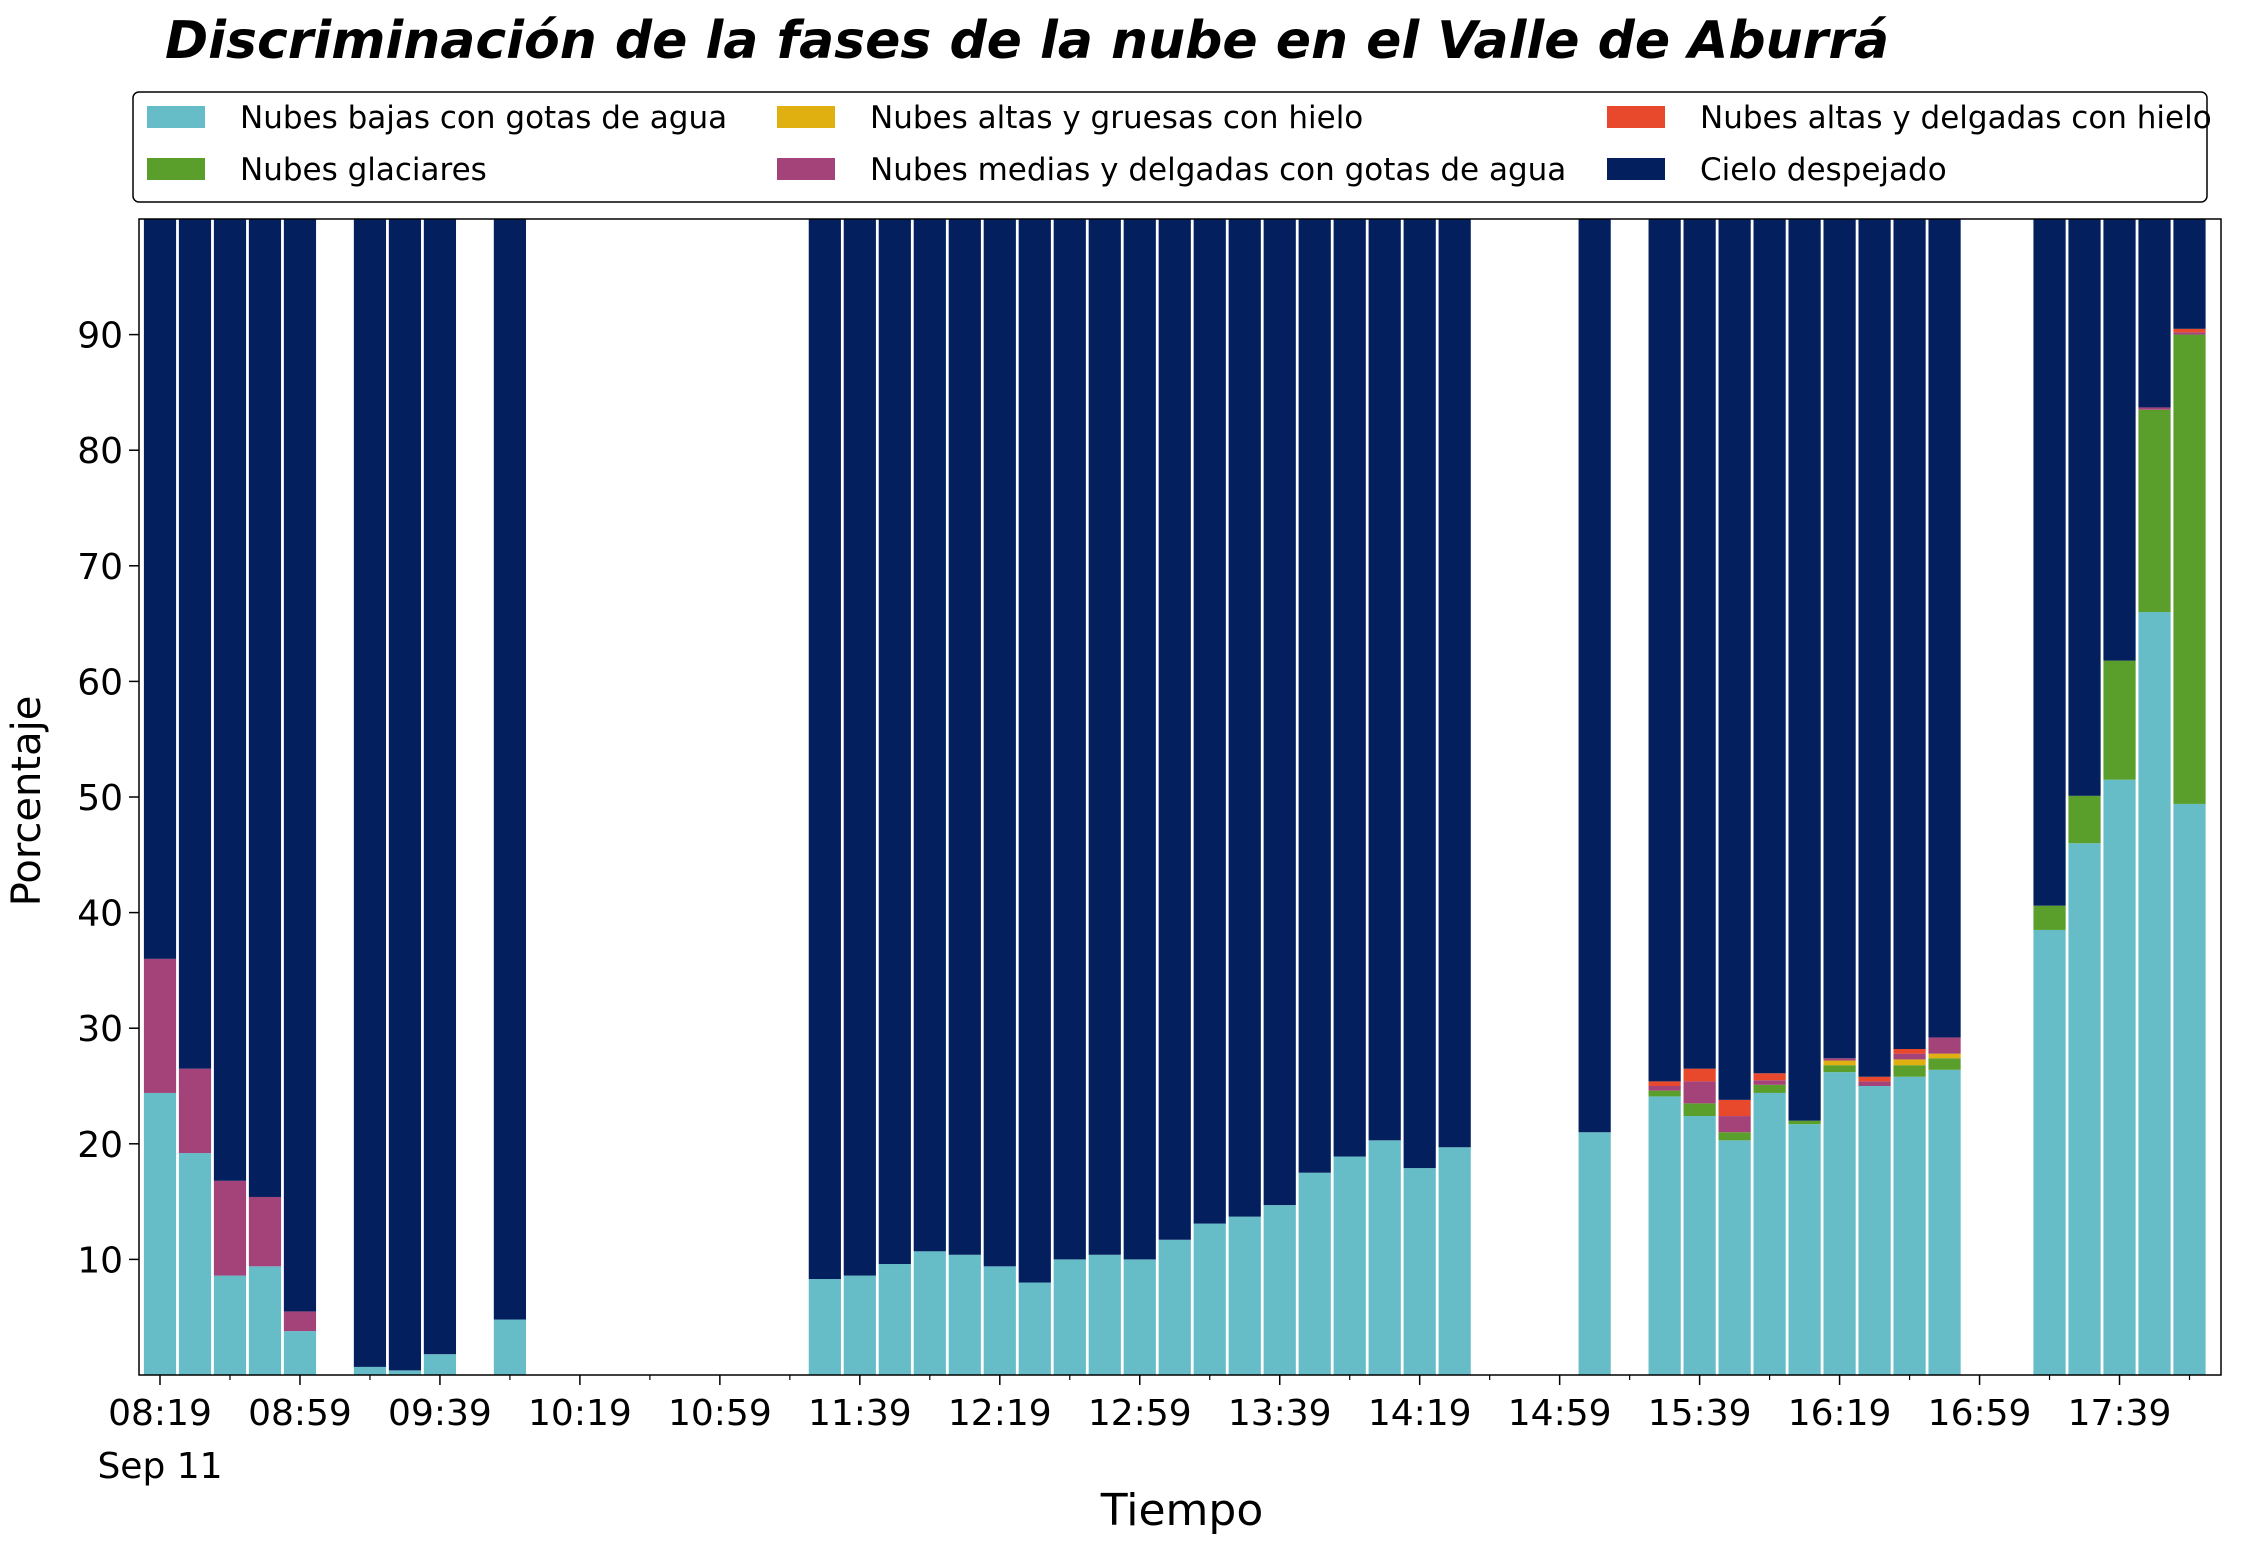 The height and width of the screenshot is (1559, 2244). Describe the element at coordinates (1170, 147) in the screenshot. I see `legend-box` at that location.